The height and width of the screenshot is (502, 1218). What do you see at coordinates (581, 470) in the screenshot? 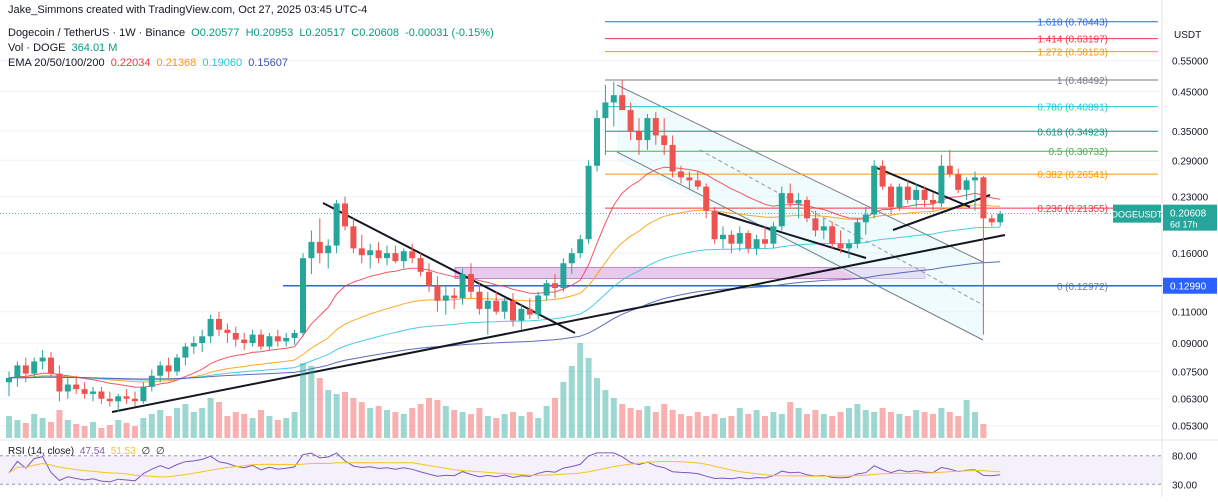
I see `rsi-band` at bounding box center [581, 470].